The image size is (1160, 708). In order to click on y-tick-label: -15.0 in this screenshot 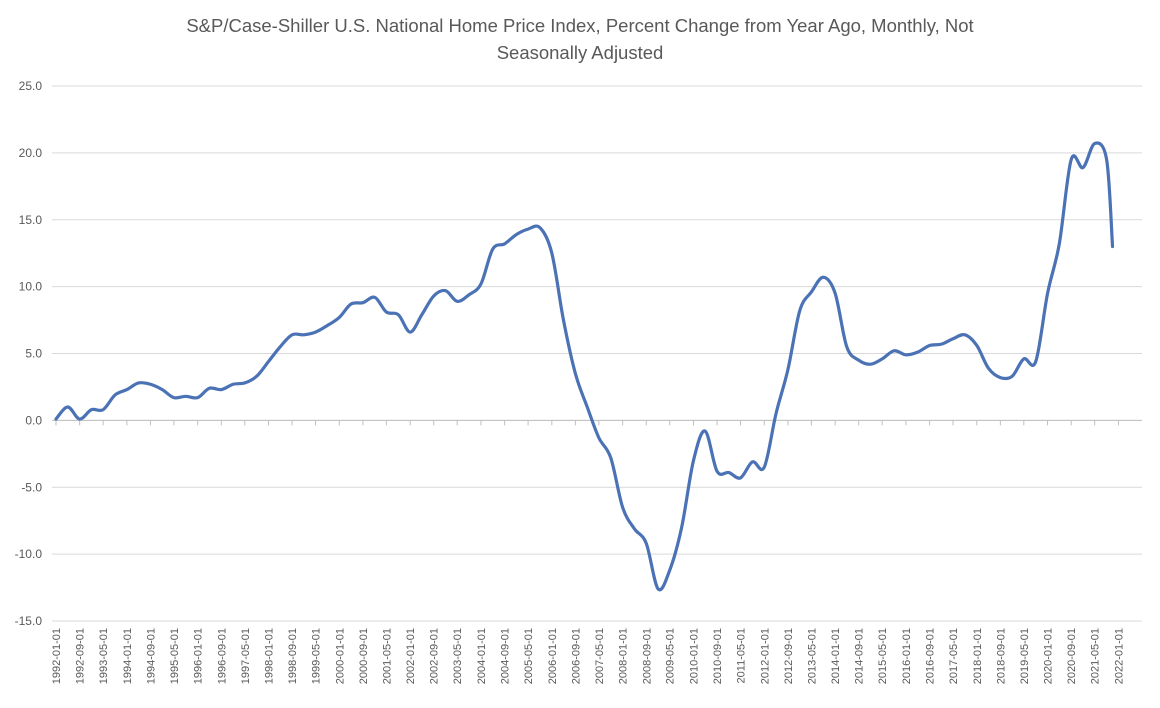, I will do `click(29, 621)`.